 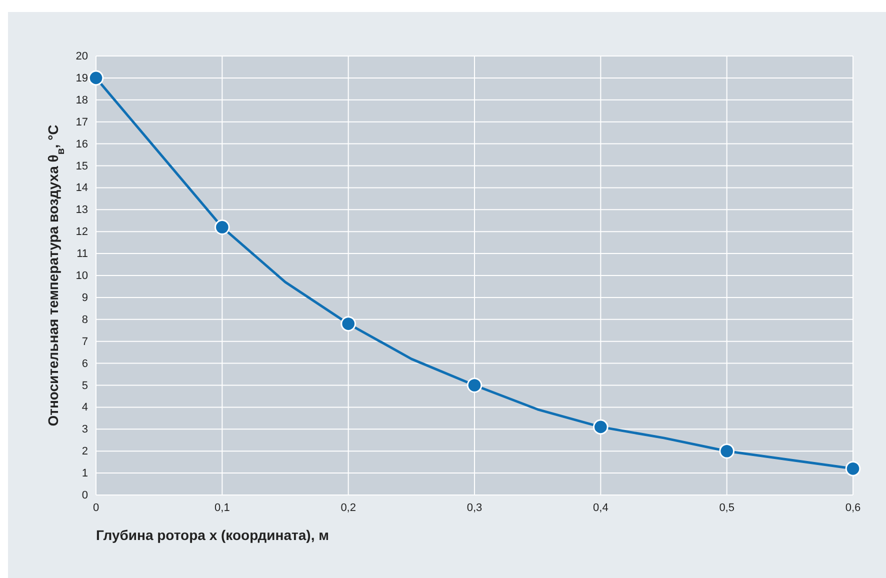 What do you see at coordinates (82, 166) in the screenshot?
I see `y-tick-label: 15` at bounding box center [82, 166].